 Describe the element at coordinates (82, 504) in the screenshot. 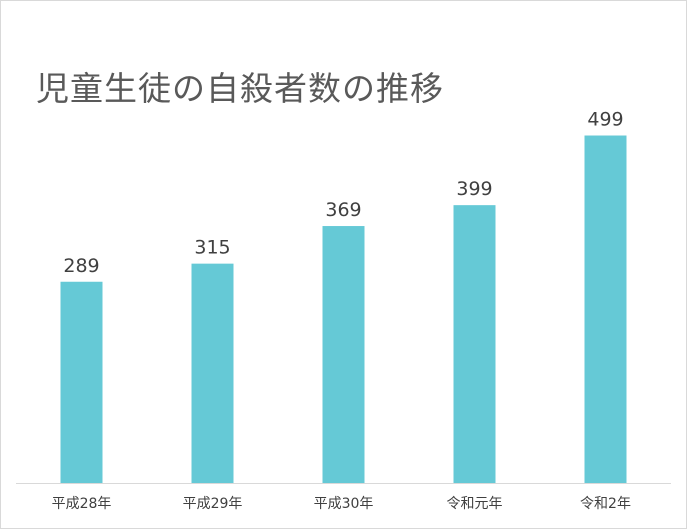

I see `x-tick-label-1: 平成28年` at that location.